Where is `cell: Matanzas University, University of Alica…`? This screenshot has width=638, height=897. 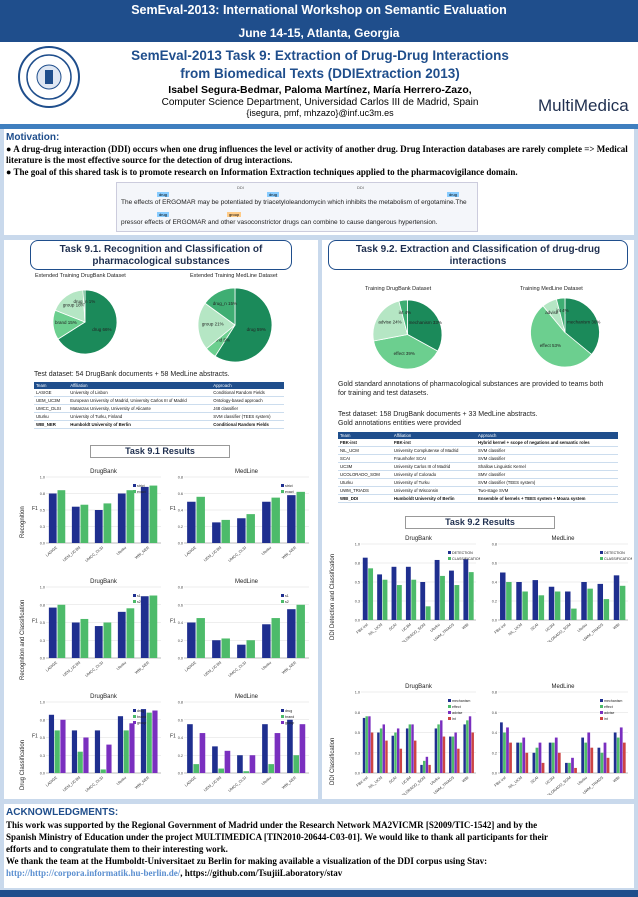
cell: Matanzas University, University of Alica… is located at coordinates (140, 408).